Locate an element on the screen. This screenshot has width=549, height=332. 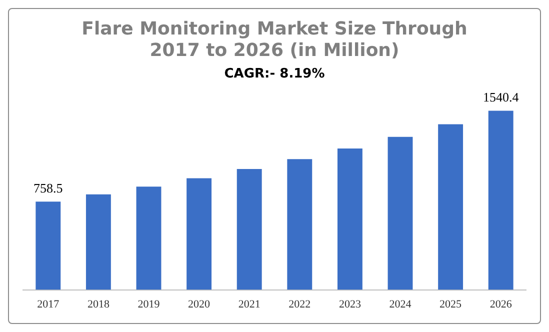
x-tick-label: 2021 is located at coordinates (249, 304).